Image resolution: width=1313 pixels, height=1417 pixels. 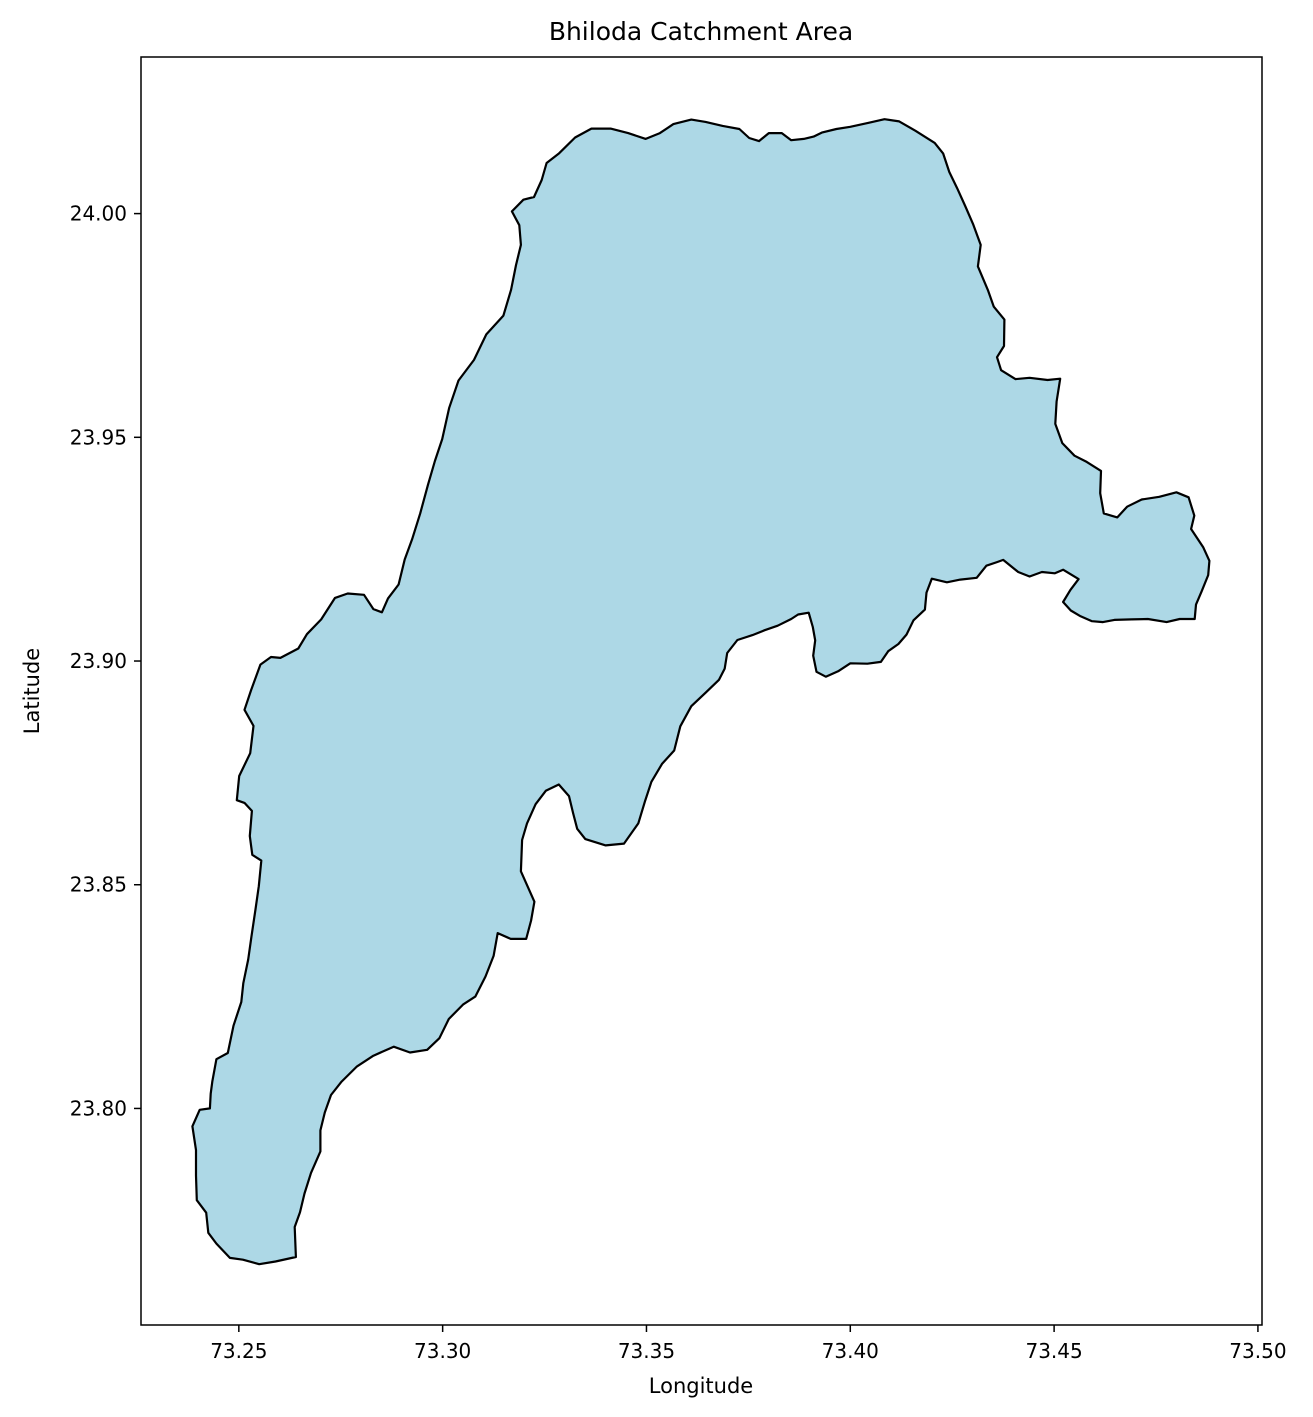 What do you see at coordinates (98, 885) in the screenshot?
I see `y-tick-label: 23.85` at bounding box center [98, 885].